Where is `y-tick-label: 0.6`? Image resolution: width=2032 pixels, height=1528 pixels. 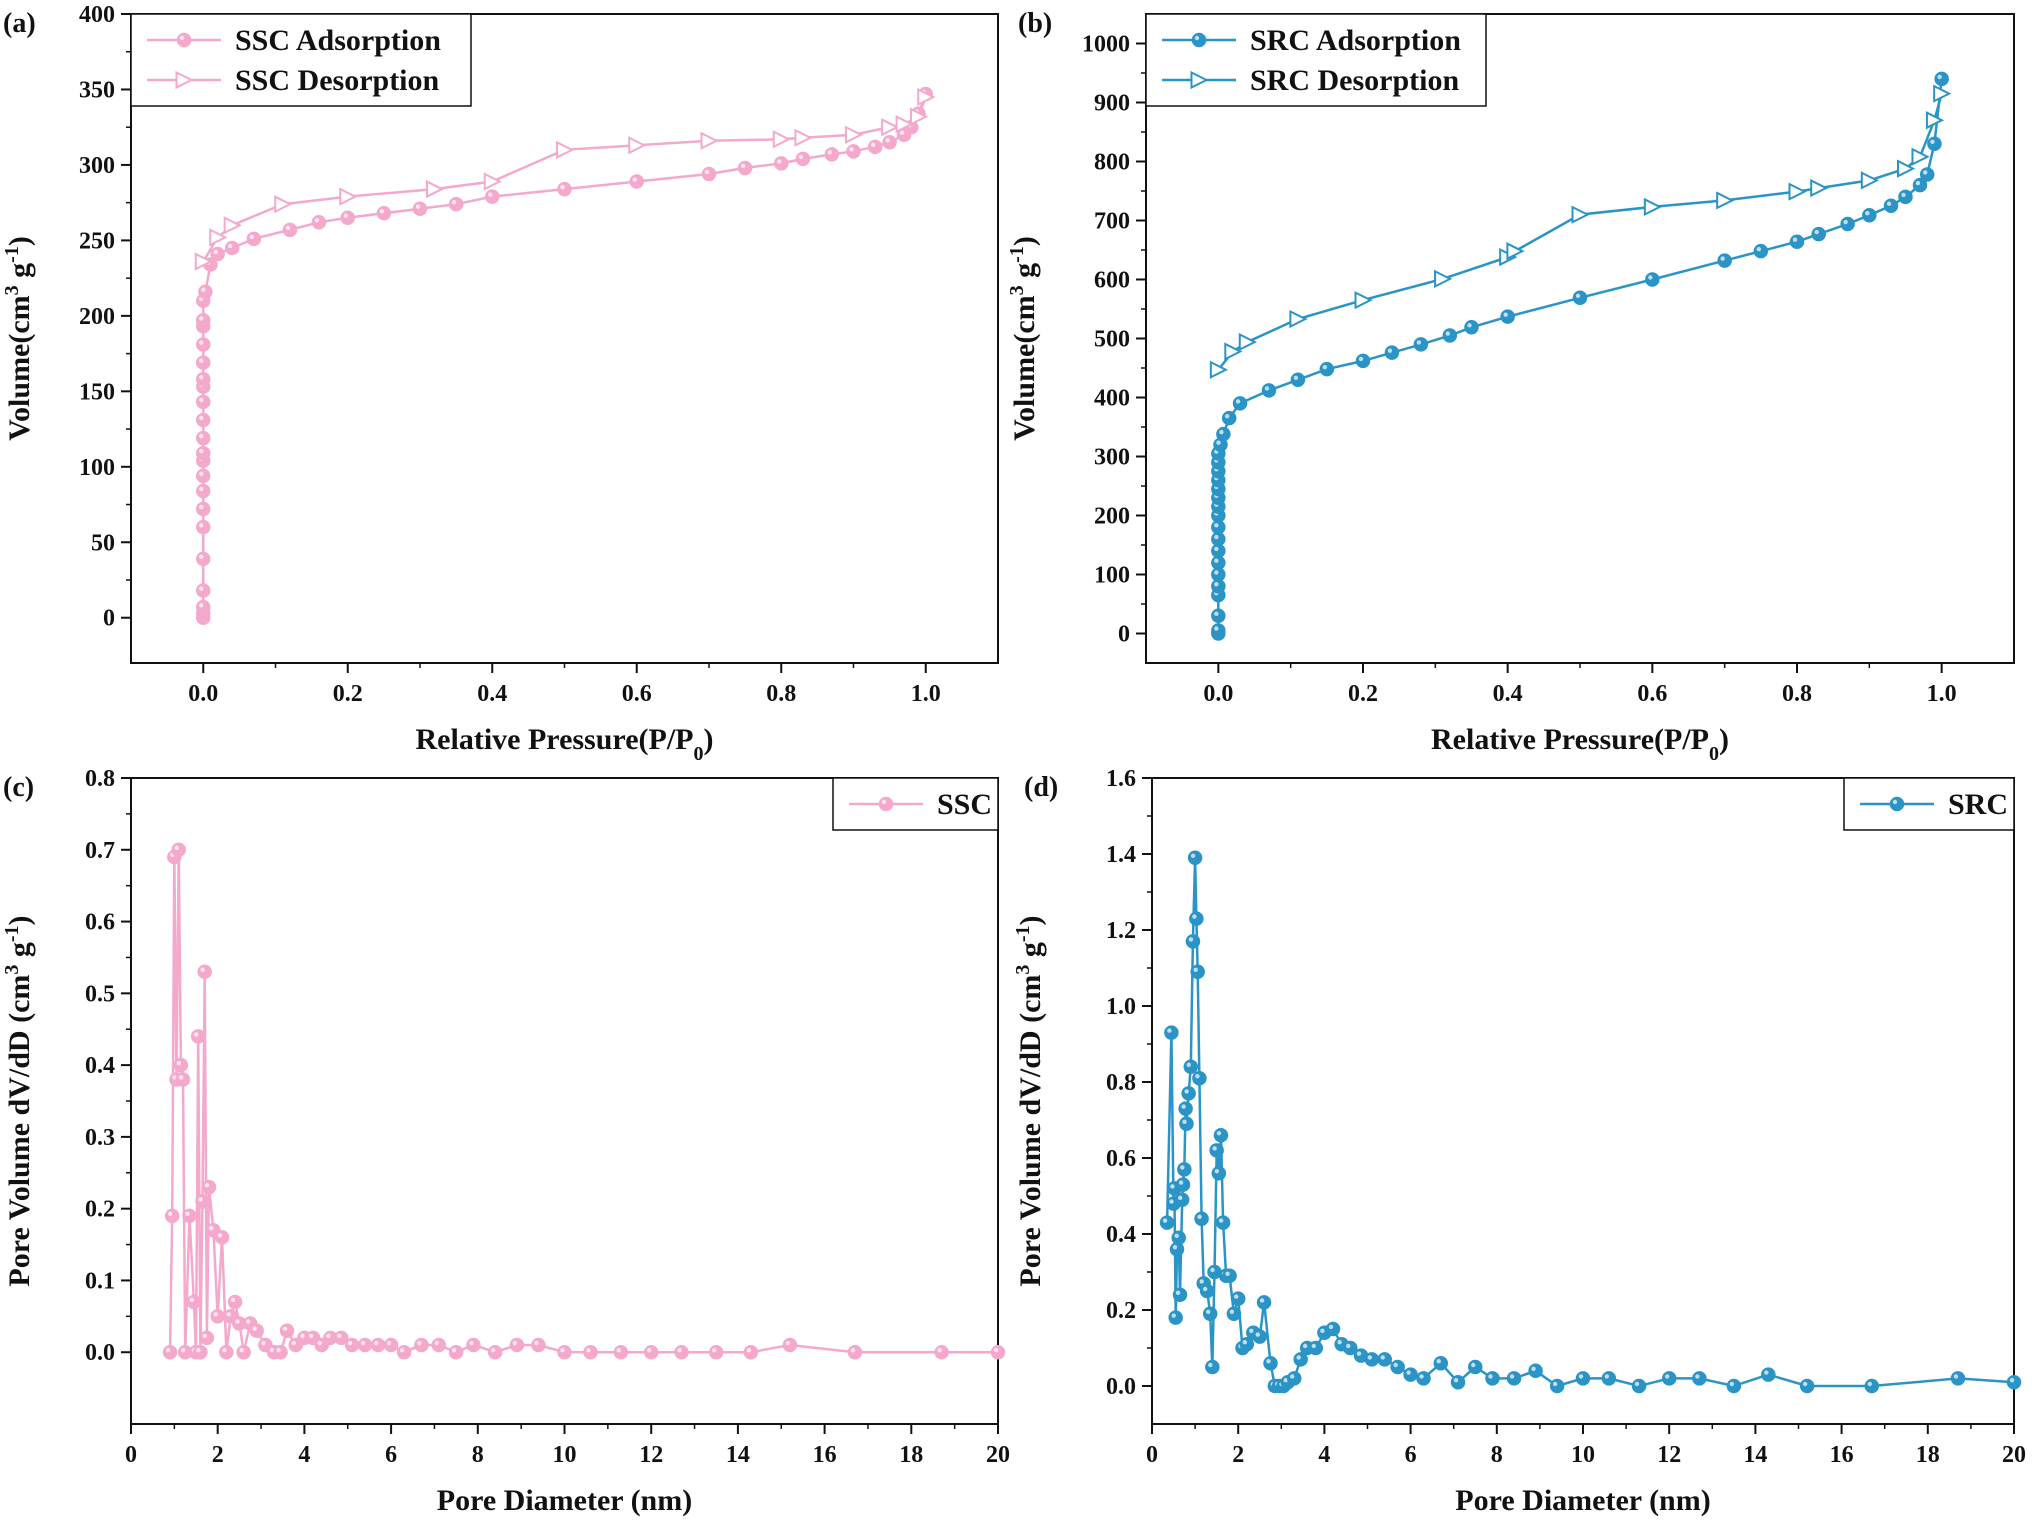 y-tick-label: 0.6 is located at coordinates (100, 923).